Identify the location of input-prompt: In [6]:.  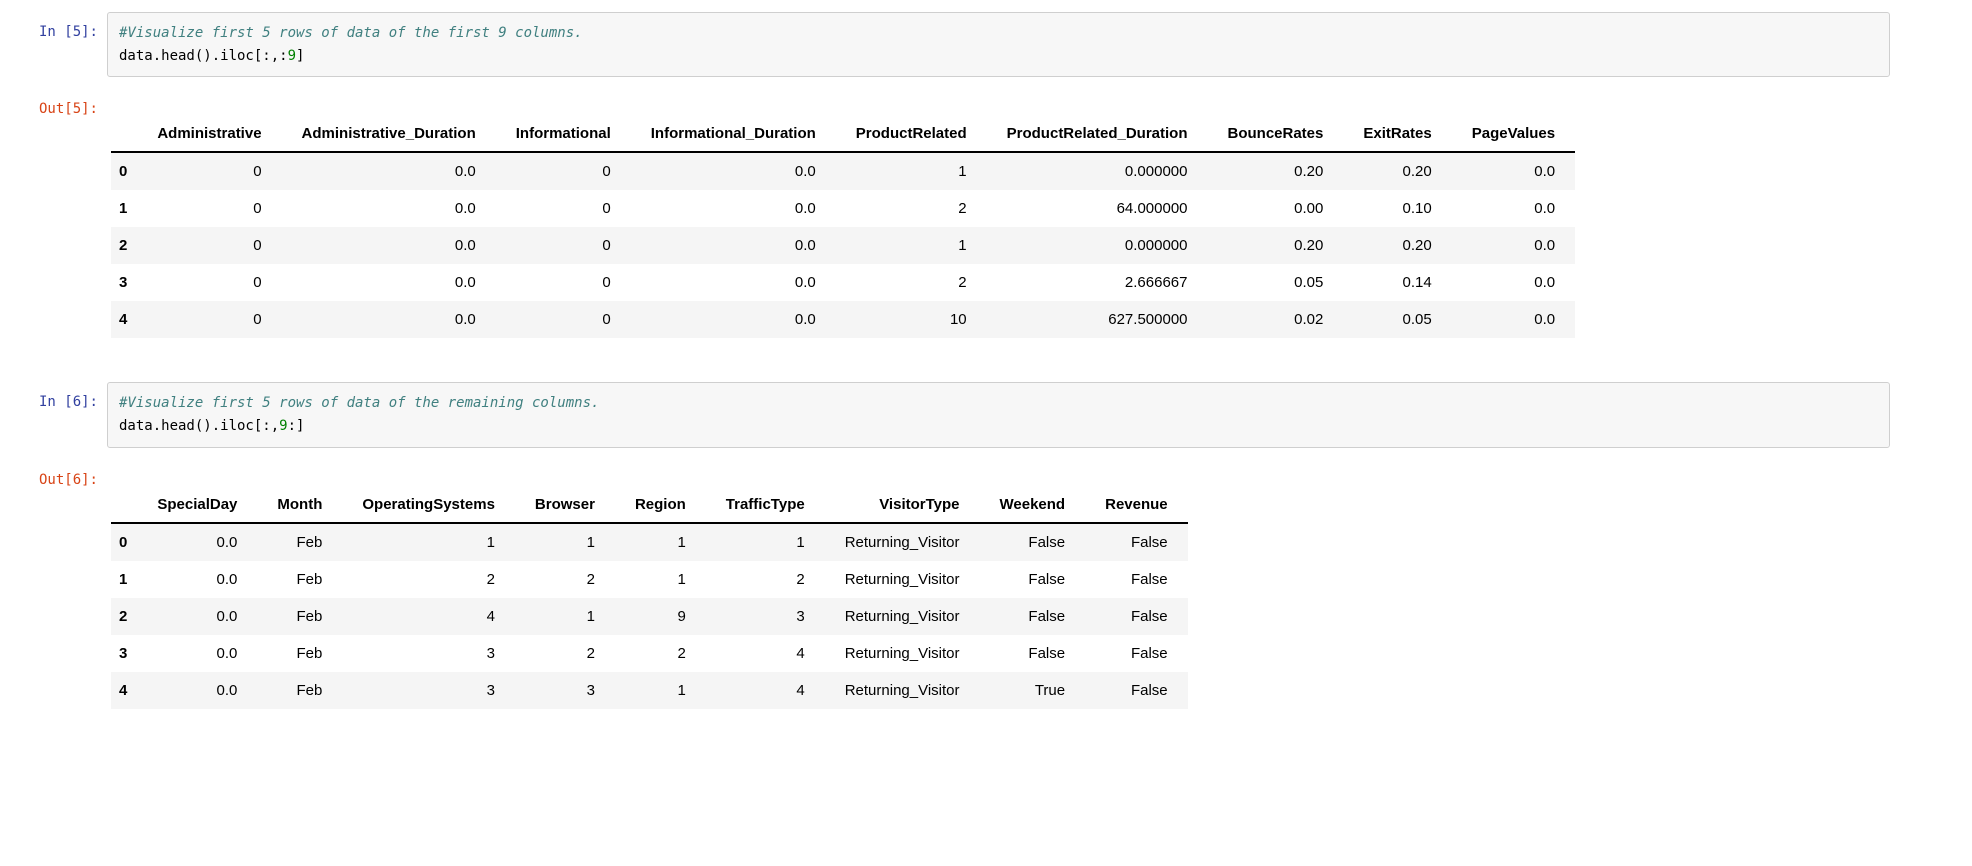
(68, 402).